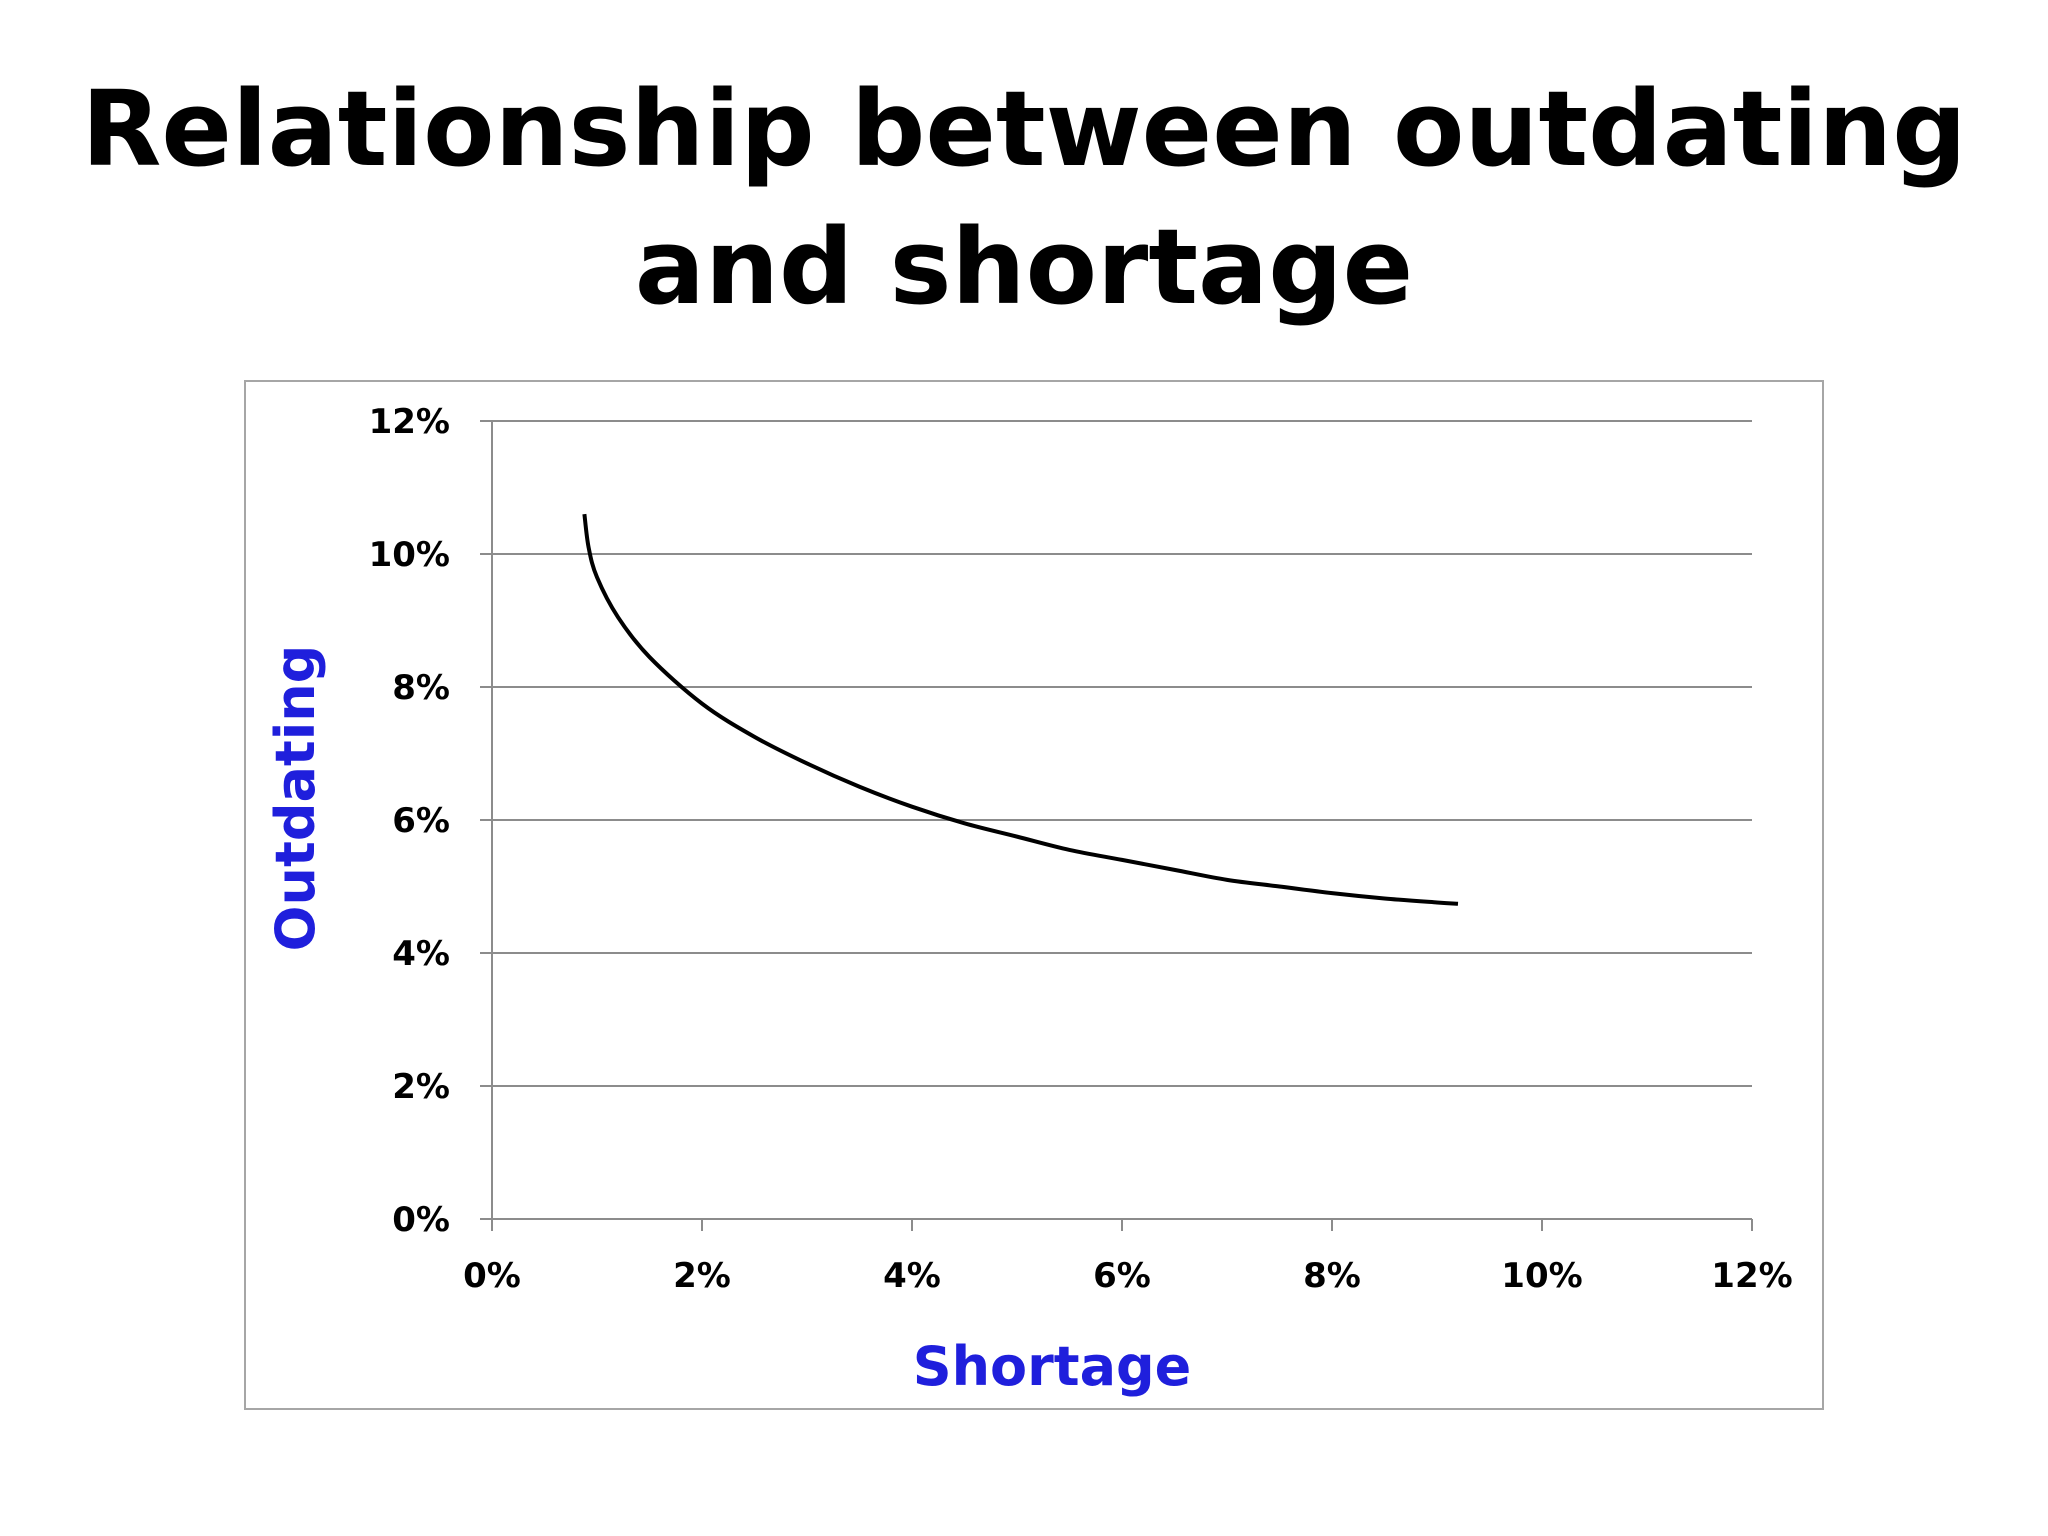  Describe the element at coordinates (421, 1220) in the screenshot. I see `y-tick-label: 0%` at that location.